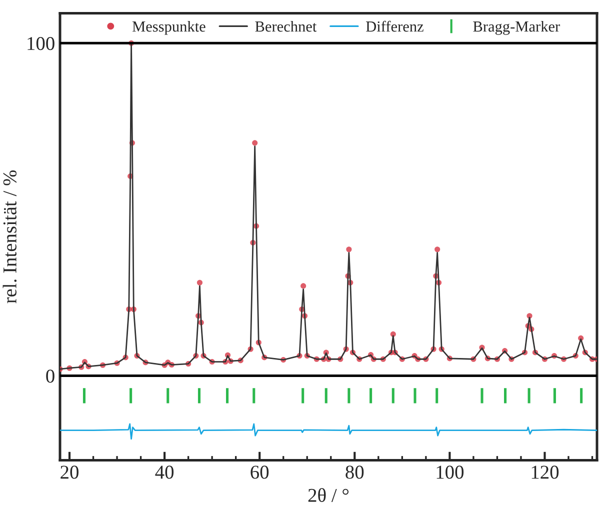 This screenshot has height=529, width=600. I want to click on legend-label: Bragg-Marker, so click(516, 27).